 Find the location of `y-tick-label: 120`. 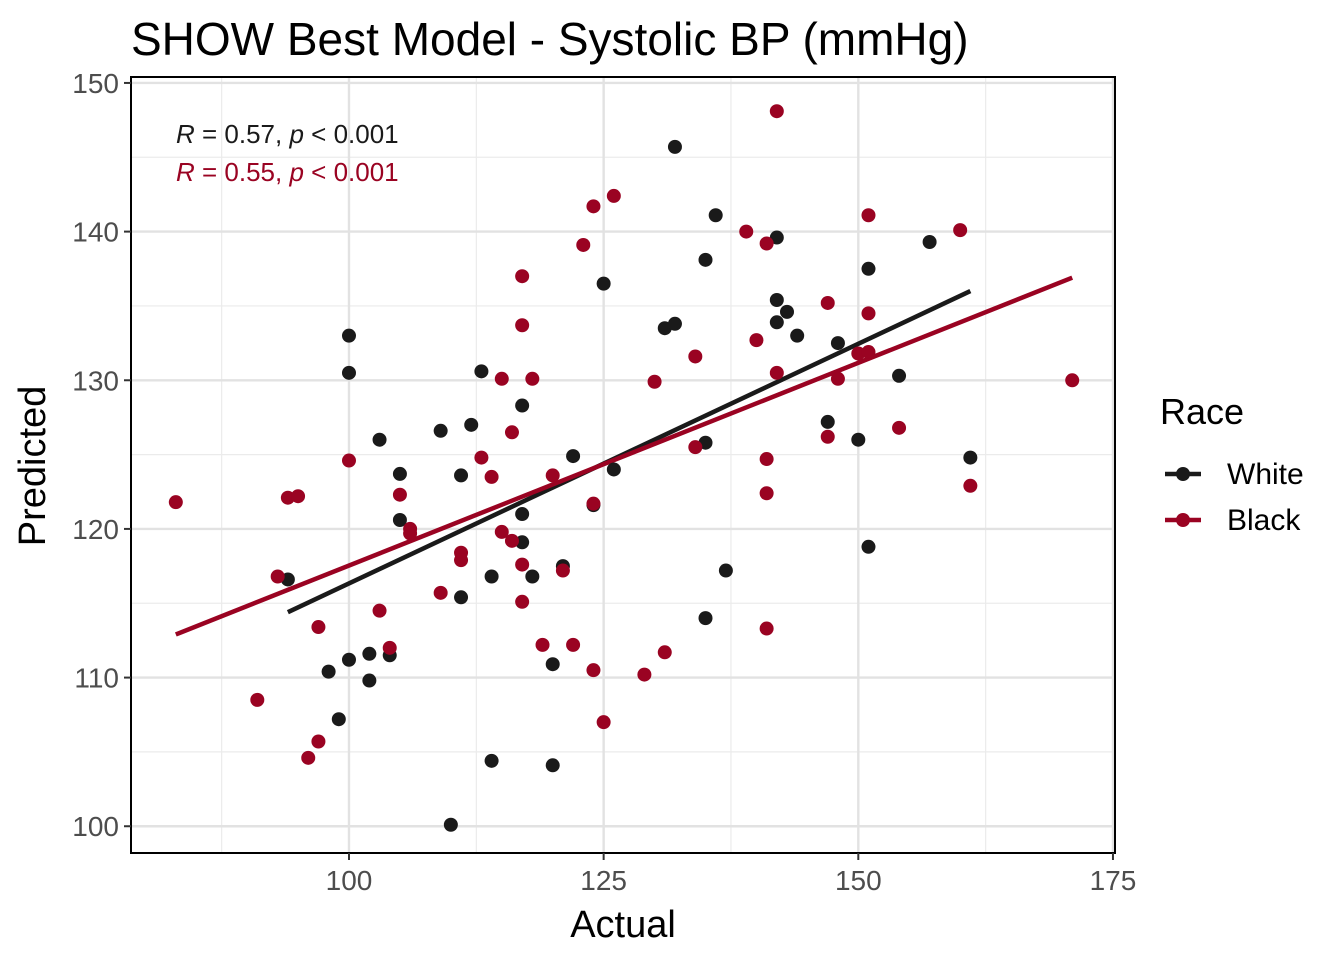

y-tick-label: 120 is located at coordinates (95, 529).